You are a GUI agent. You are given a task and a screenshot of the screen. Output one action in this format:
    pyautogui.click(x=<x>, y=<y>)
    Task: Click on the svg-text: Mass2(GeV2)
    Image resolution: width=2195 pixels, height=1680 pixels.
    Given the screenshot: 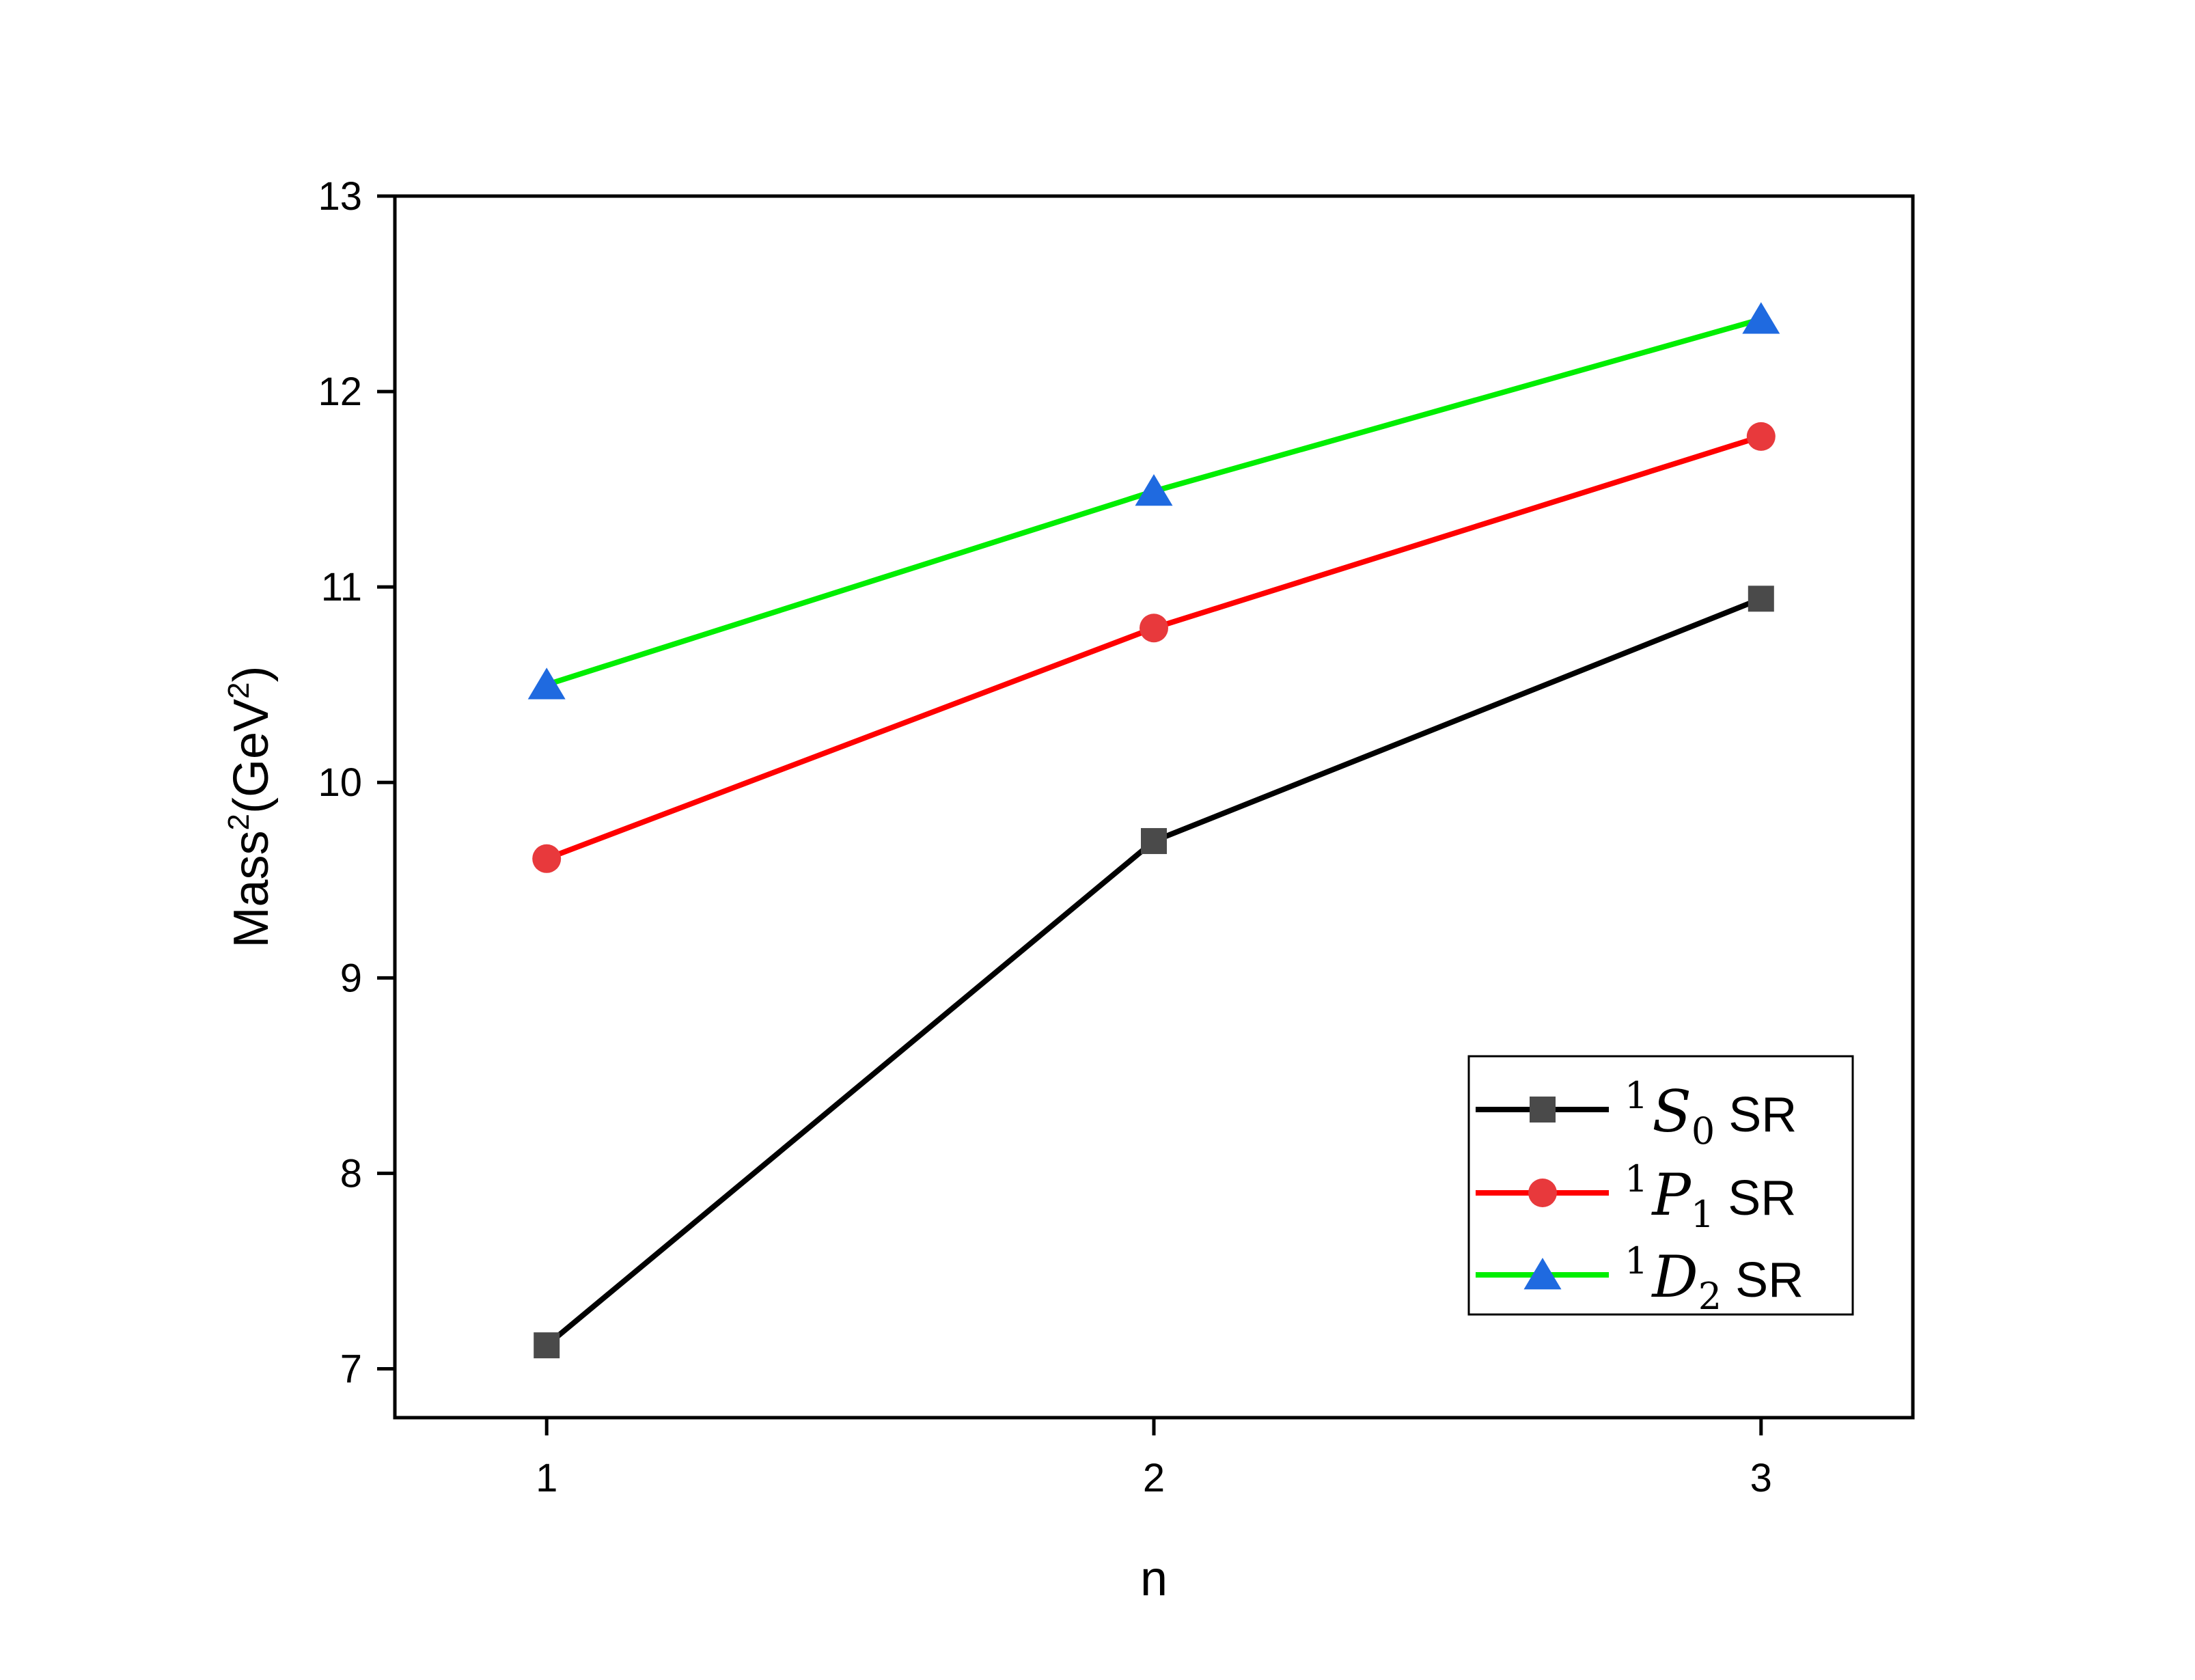 What is the action you would take?
    pyautogui.click(x=251, y=806)
    